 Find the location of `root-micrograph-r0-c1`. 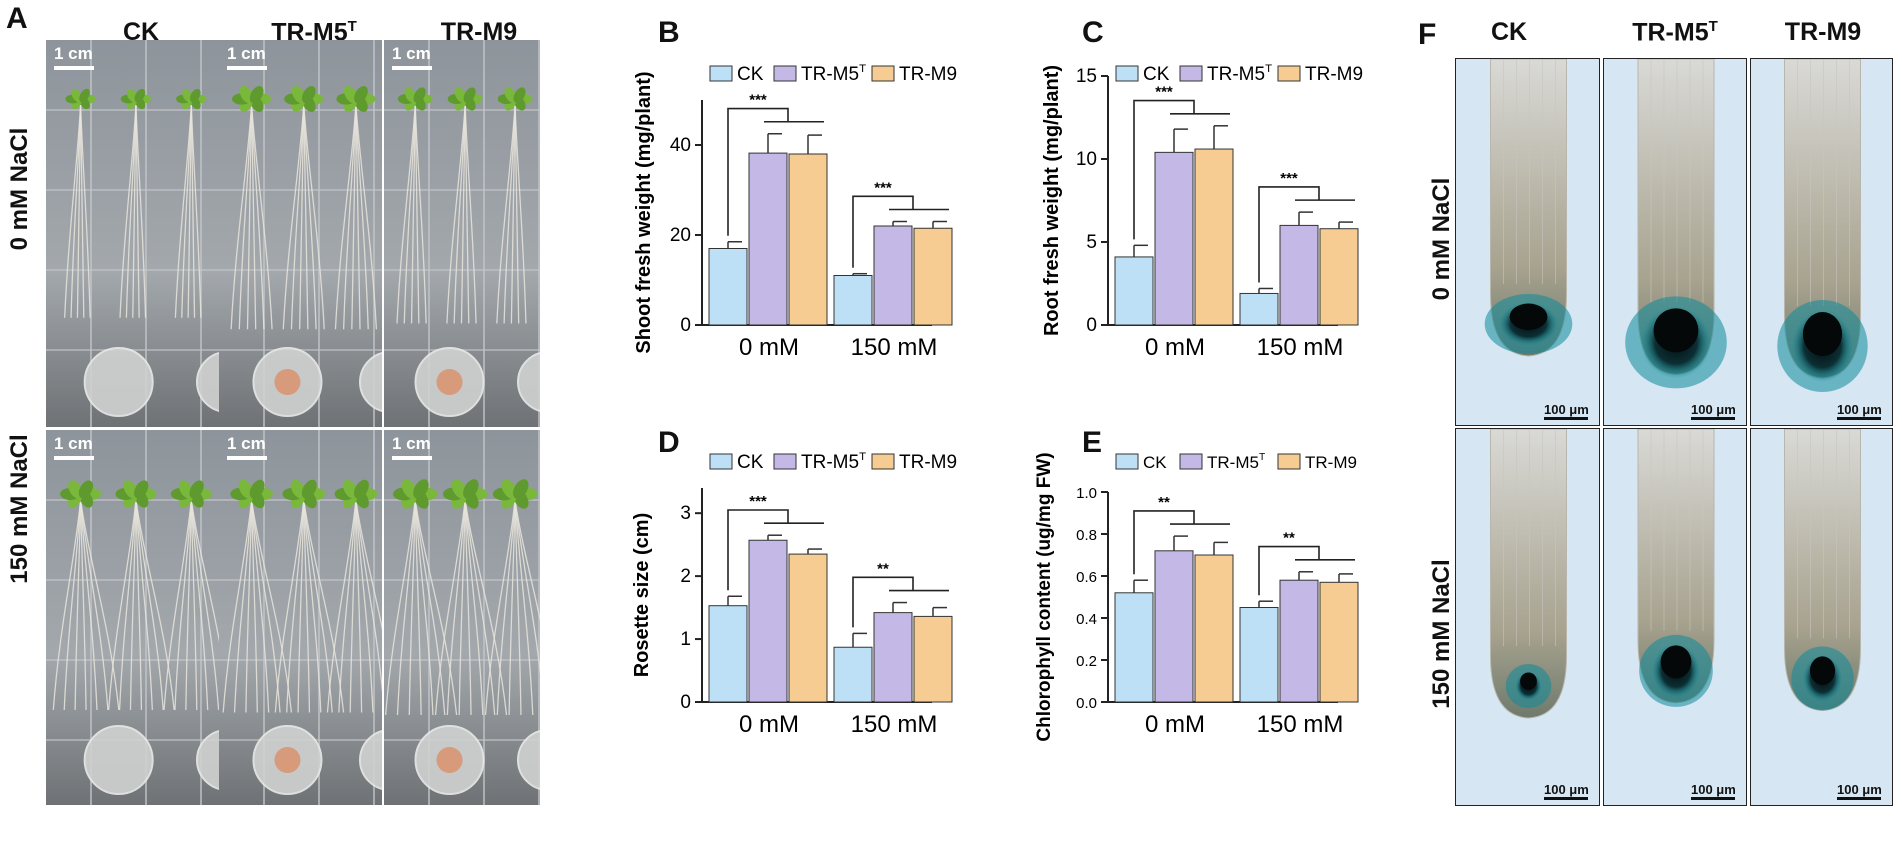

root-micrograph-r0-c1 is located at coordinates (1675, 242).